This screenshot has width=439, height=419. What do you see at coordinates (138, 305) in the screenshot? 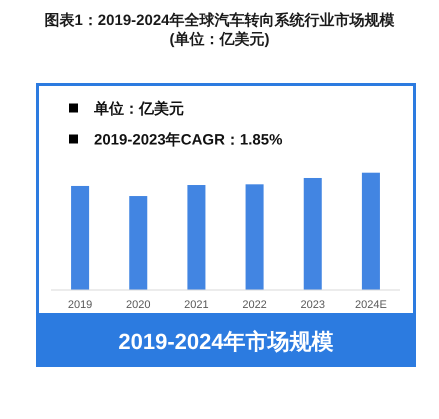
I see `x-tick-label: 2020` at bounding box center [138, 305].